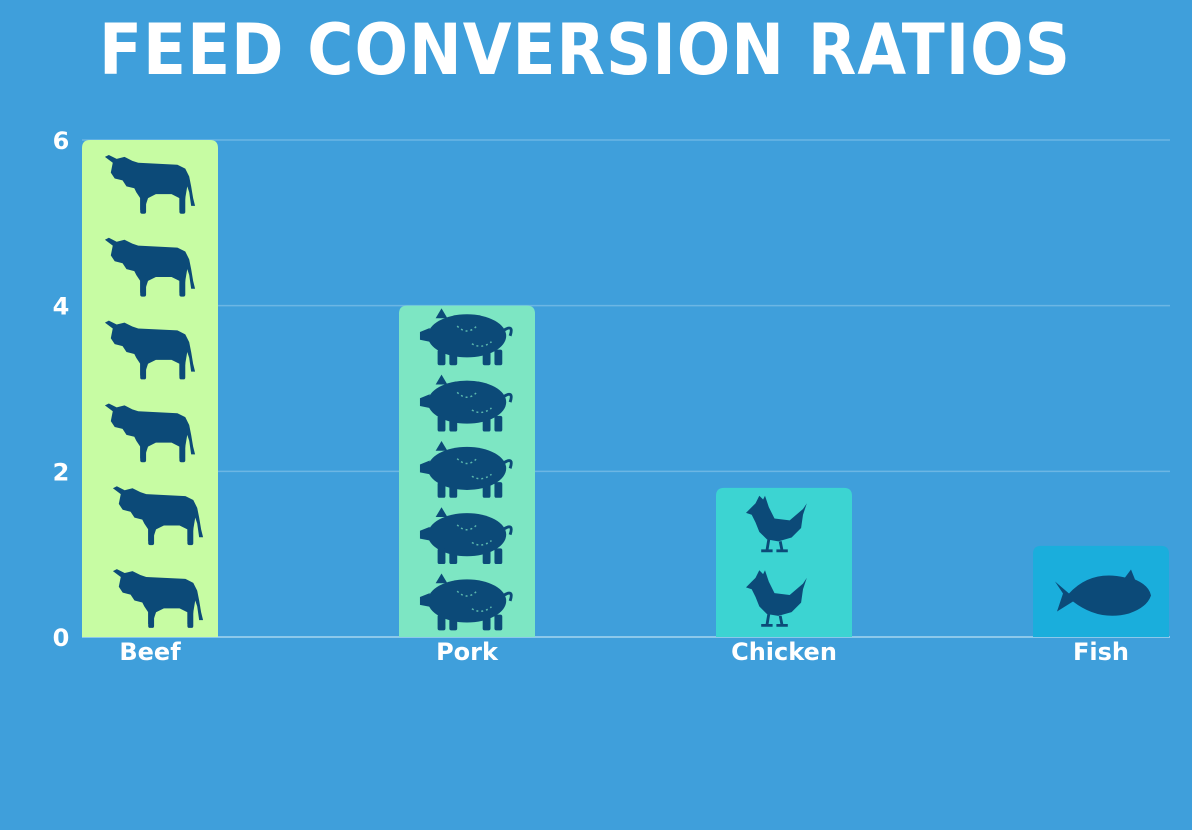 This screenshot has width=1192, height=830. What do you see at coordinates (784, 652) in the screenshot?
I see `x-tick-label-chicken: Chicken` at bounding box center [784, 652].